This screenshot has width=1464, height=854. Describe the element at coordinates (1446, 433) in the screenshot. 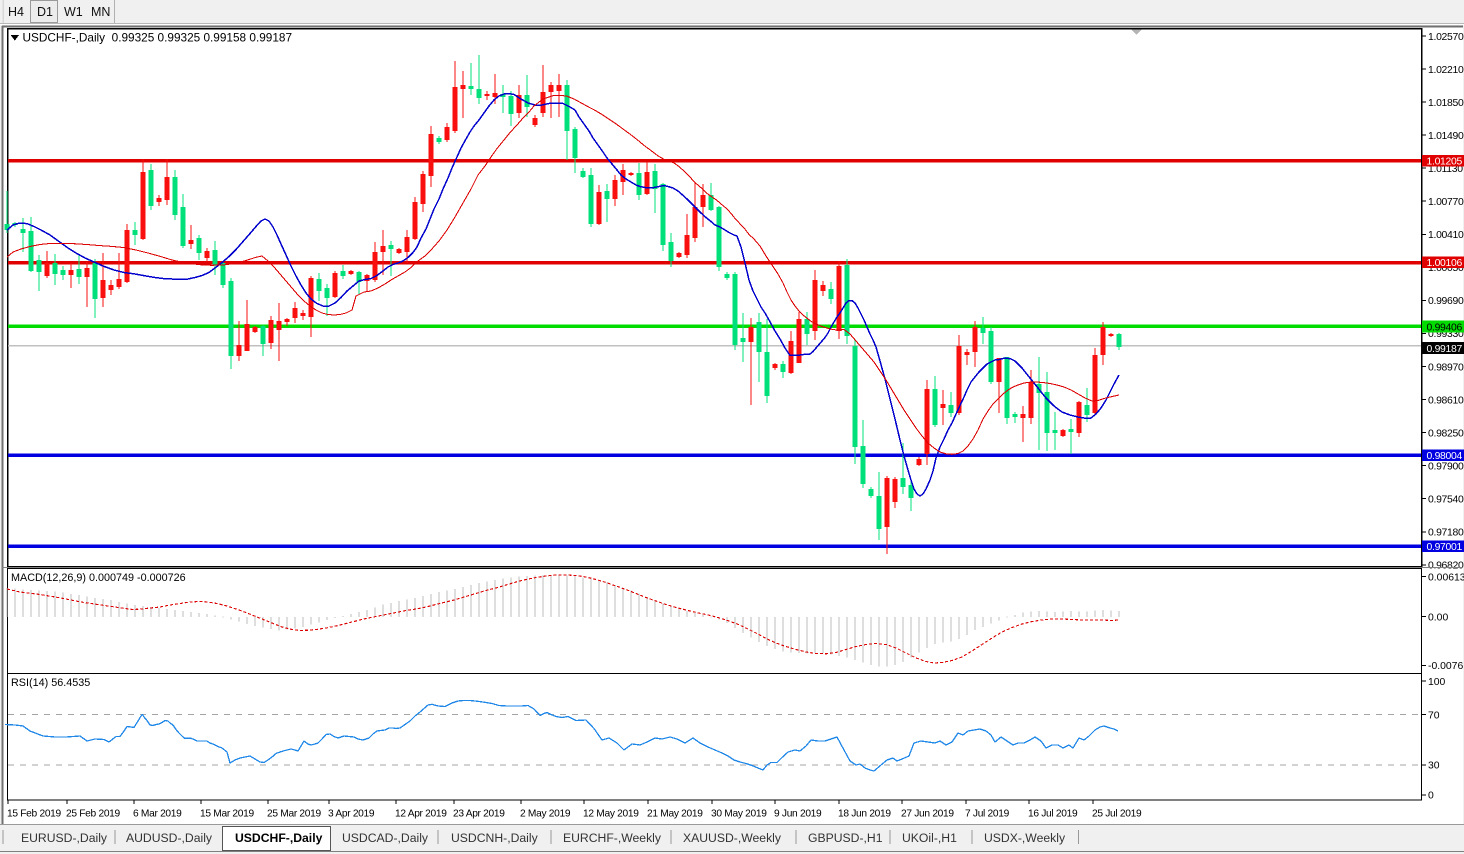

I see `svg-text: 0.98250` at that location.